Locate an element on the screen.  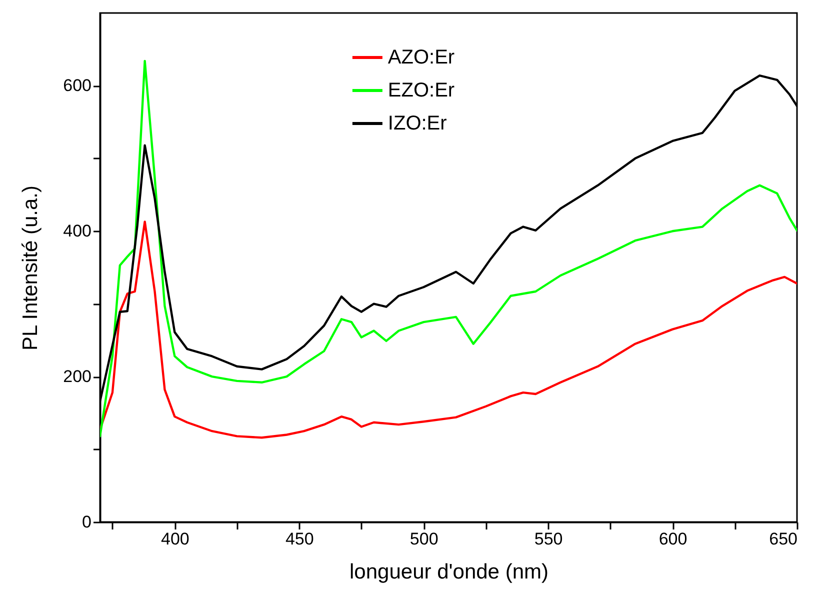
legend-label: IZO:Er is located at coordinates (418, 123).